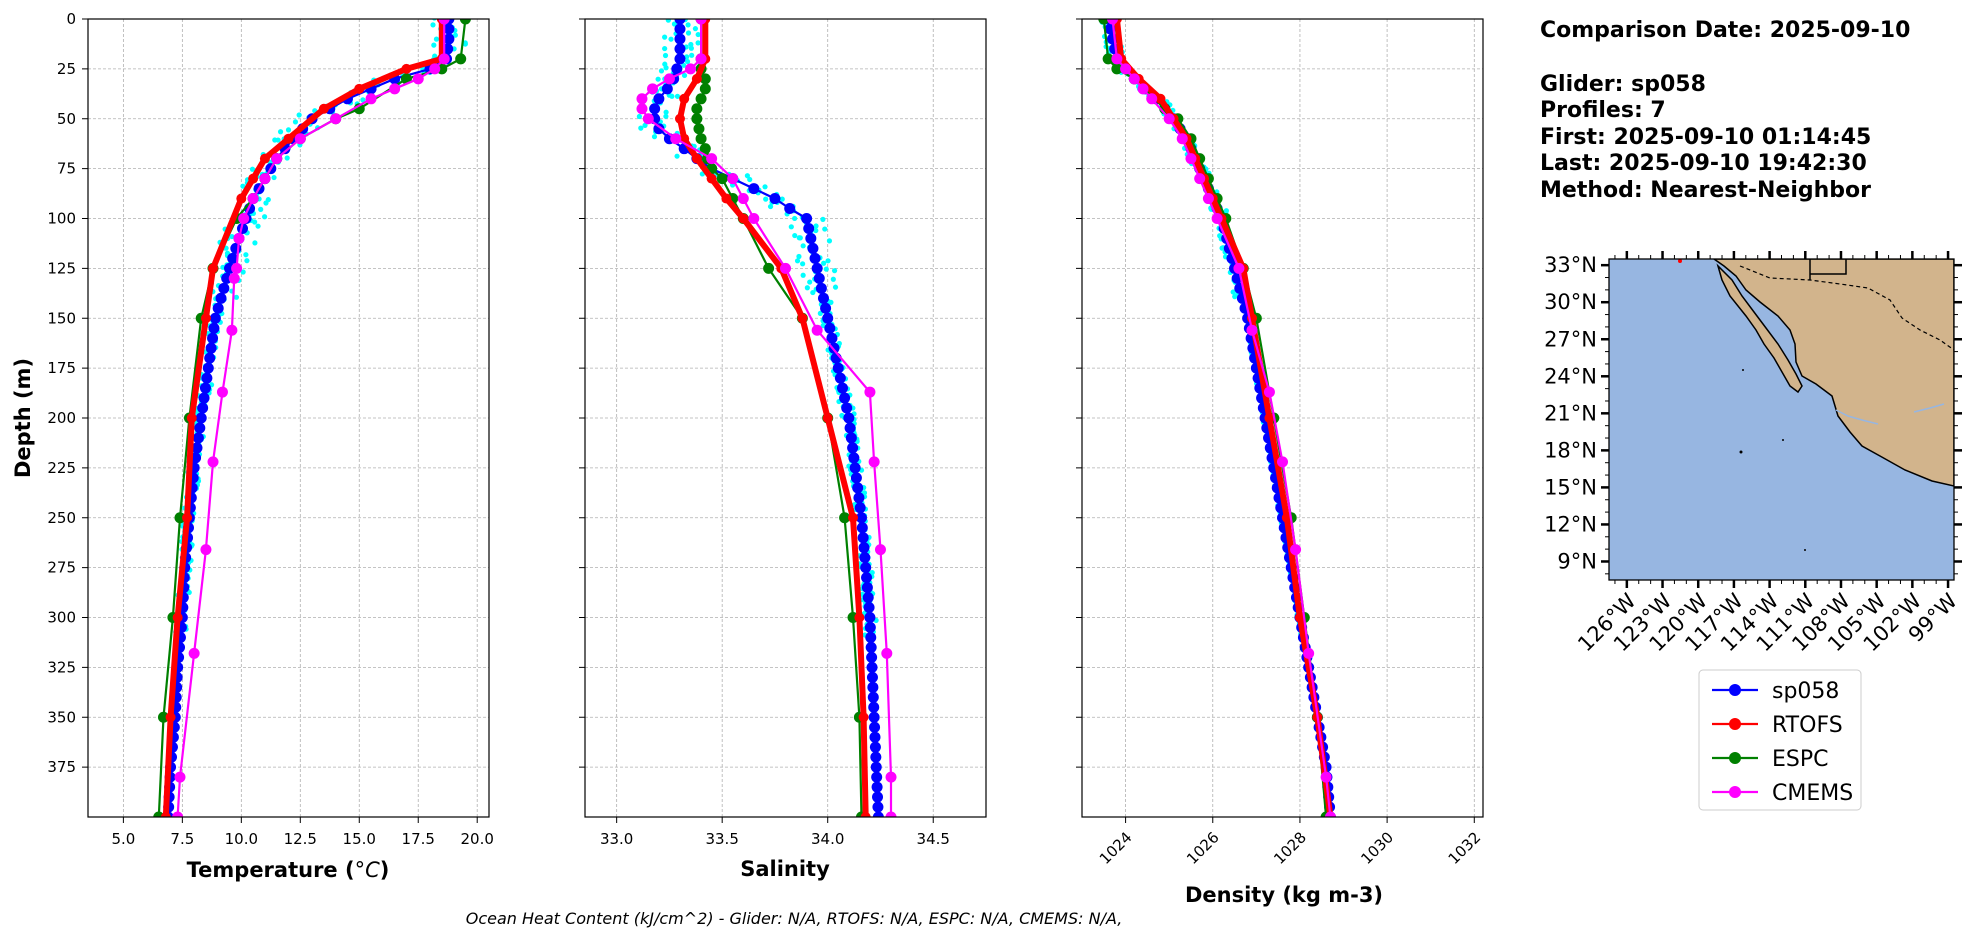 The image size is (1978, 938). Describe the element at coordinates (61, 468) in the screenshot. I see `y-tick-label: 225` at that location.